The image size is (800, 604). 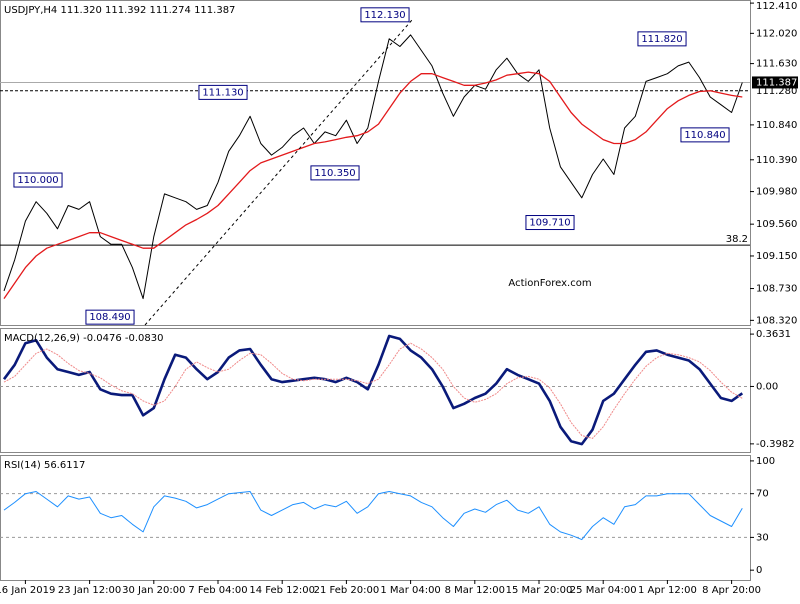 I want to click on annotation-label: 110.350, so click(x=334, y=173).